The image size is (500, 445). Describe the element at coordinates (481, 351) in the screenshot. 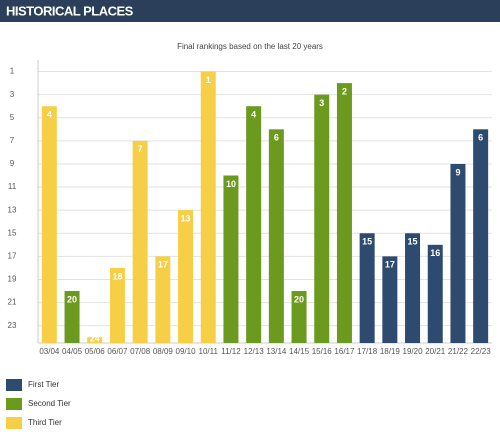

I see `x-tick-label: 22/23` at that location.